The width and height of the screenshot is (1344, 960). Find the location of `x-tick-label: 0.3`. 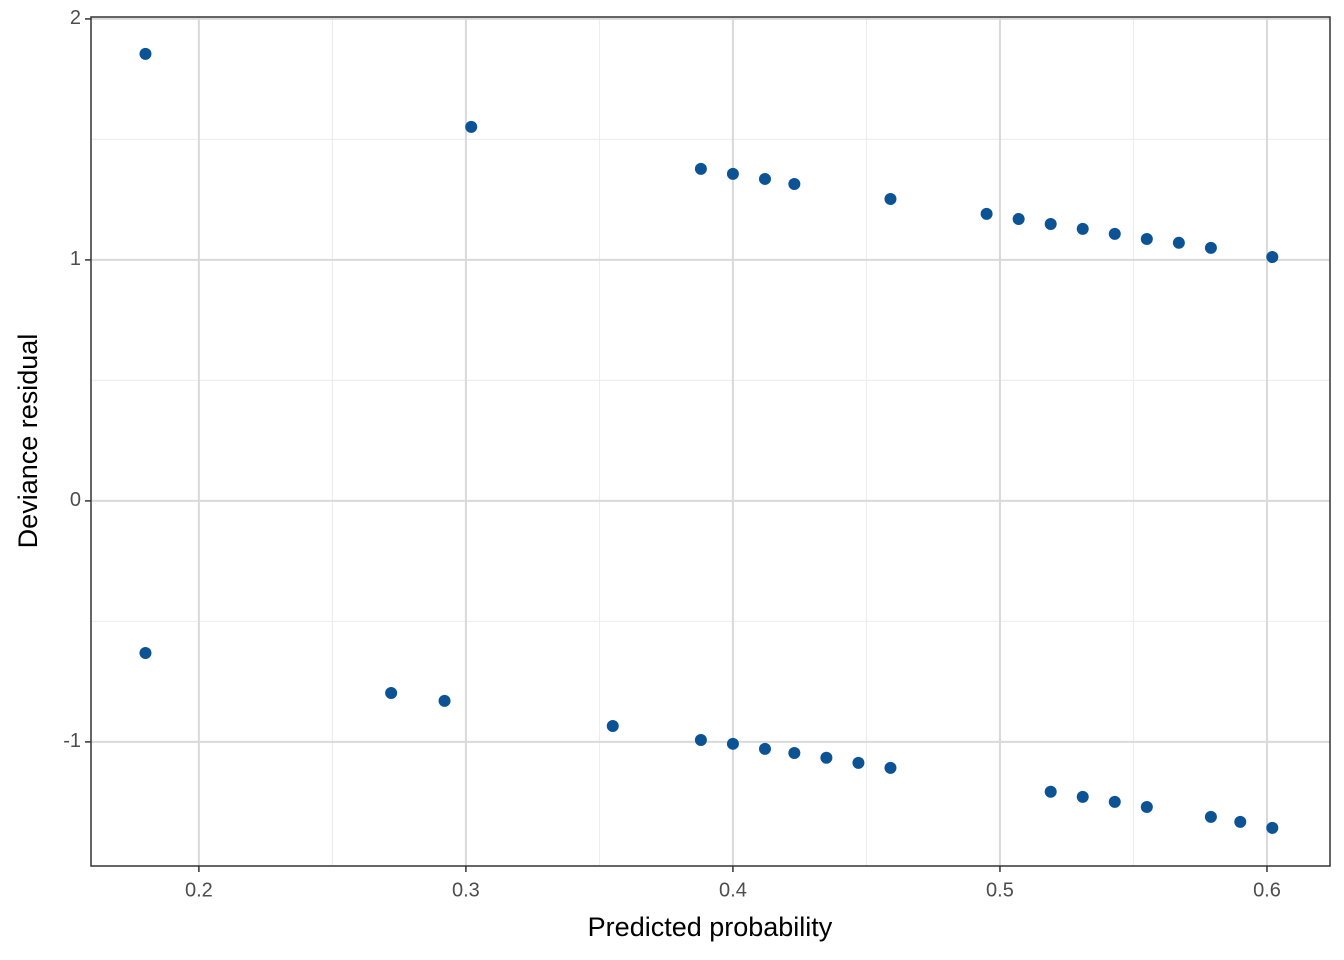

x-tick-label: 0.3 is located at coordinates (466, 890).